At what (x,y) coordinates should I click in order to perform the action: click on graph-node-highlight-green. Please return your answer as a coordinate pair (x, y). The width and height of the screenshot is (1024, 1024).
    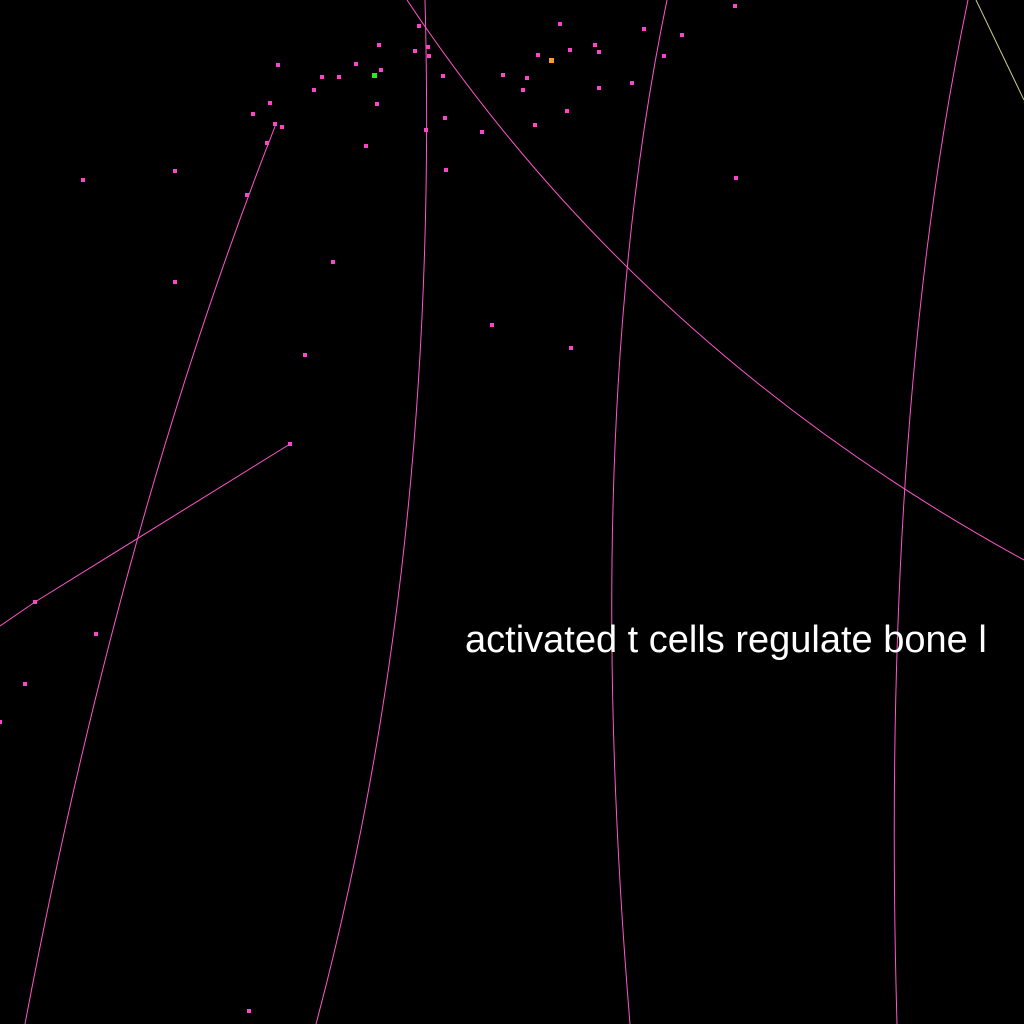
    Looking at the image, I should click on (374, 75).